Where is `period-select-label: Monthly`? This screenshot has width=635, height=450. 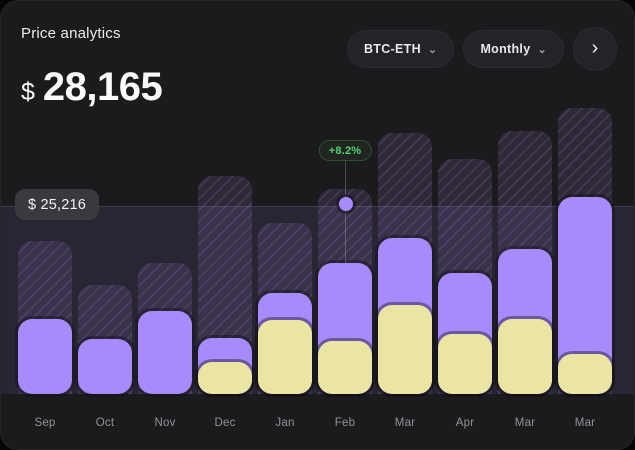 period-select-label: Monthly is located at coordinates (505, 49).